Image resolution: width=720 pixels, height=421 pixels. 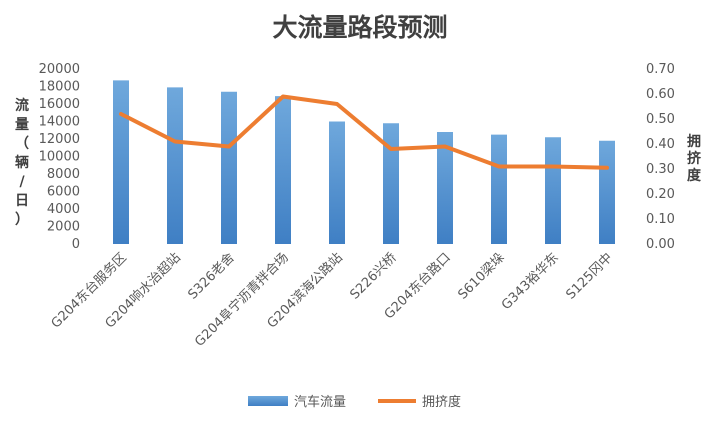 What do you see at coordinates (530, 281) in the screenshot?
I see `x-tick-label: G343裕华东` at bounding box center [530, 281].